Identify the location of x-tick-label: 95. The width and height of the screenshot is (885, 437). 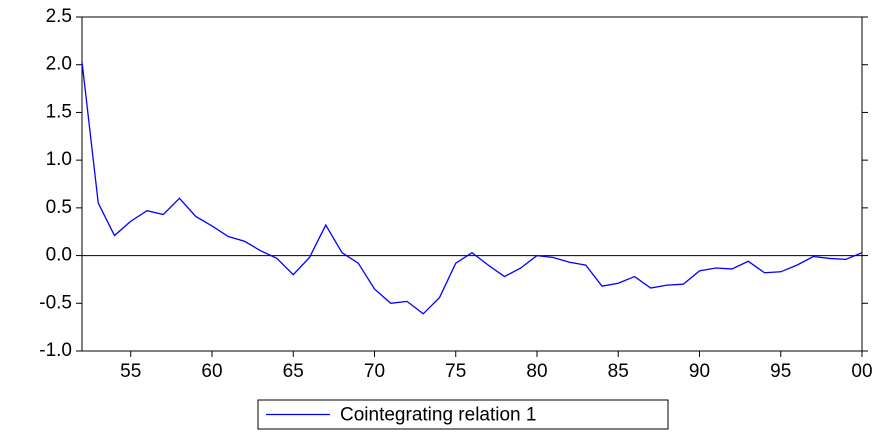
(780, 371).